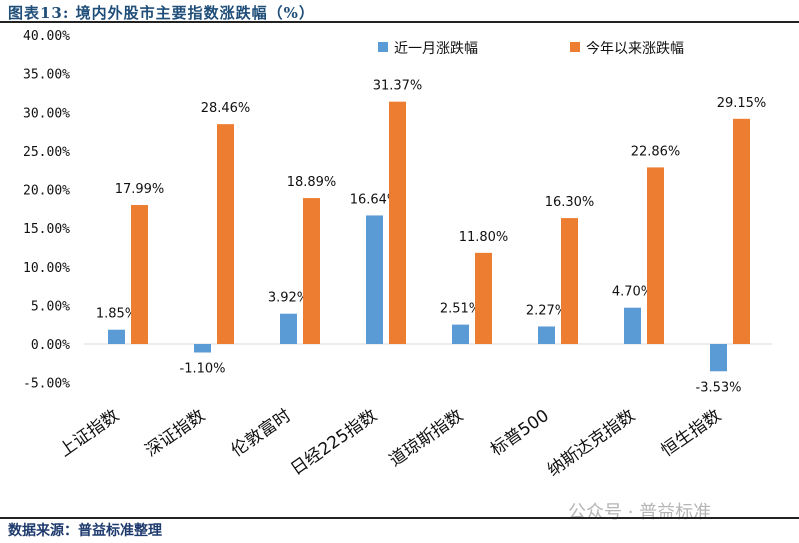 This screenshot has height=543, width=799. I want to click on x-tick-label: 标普500, so click(520, 433).